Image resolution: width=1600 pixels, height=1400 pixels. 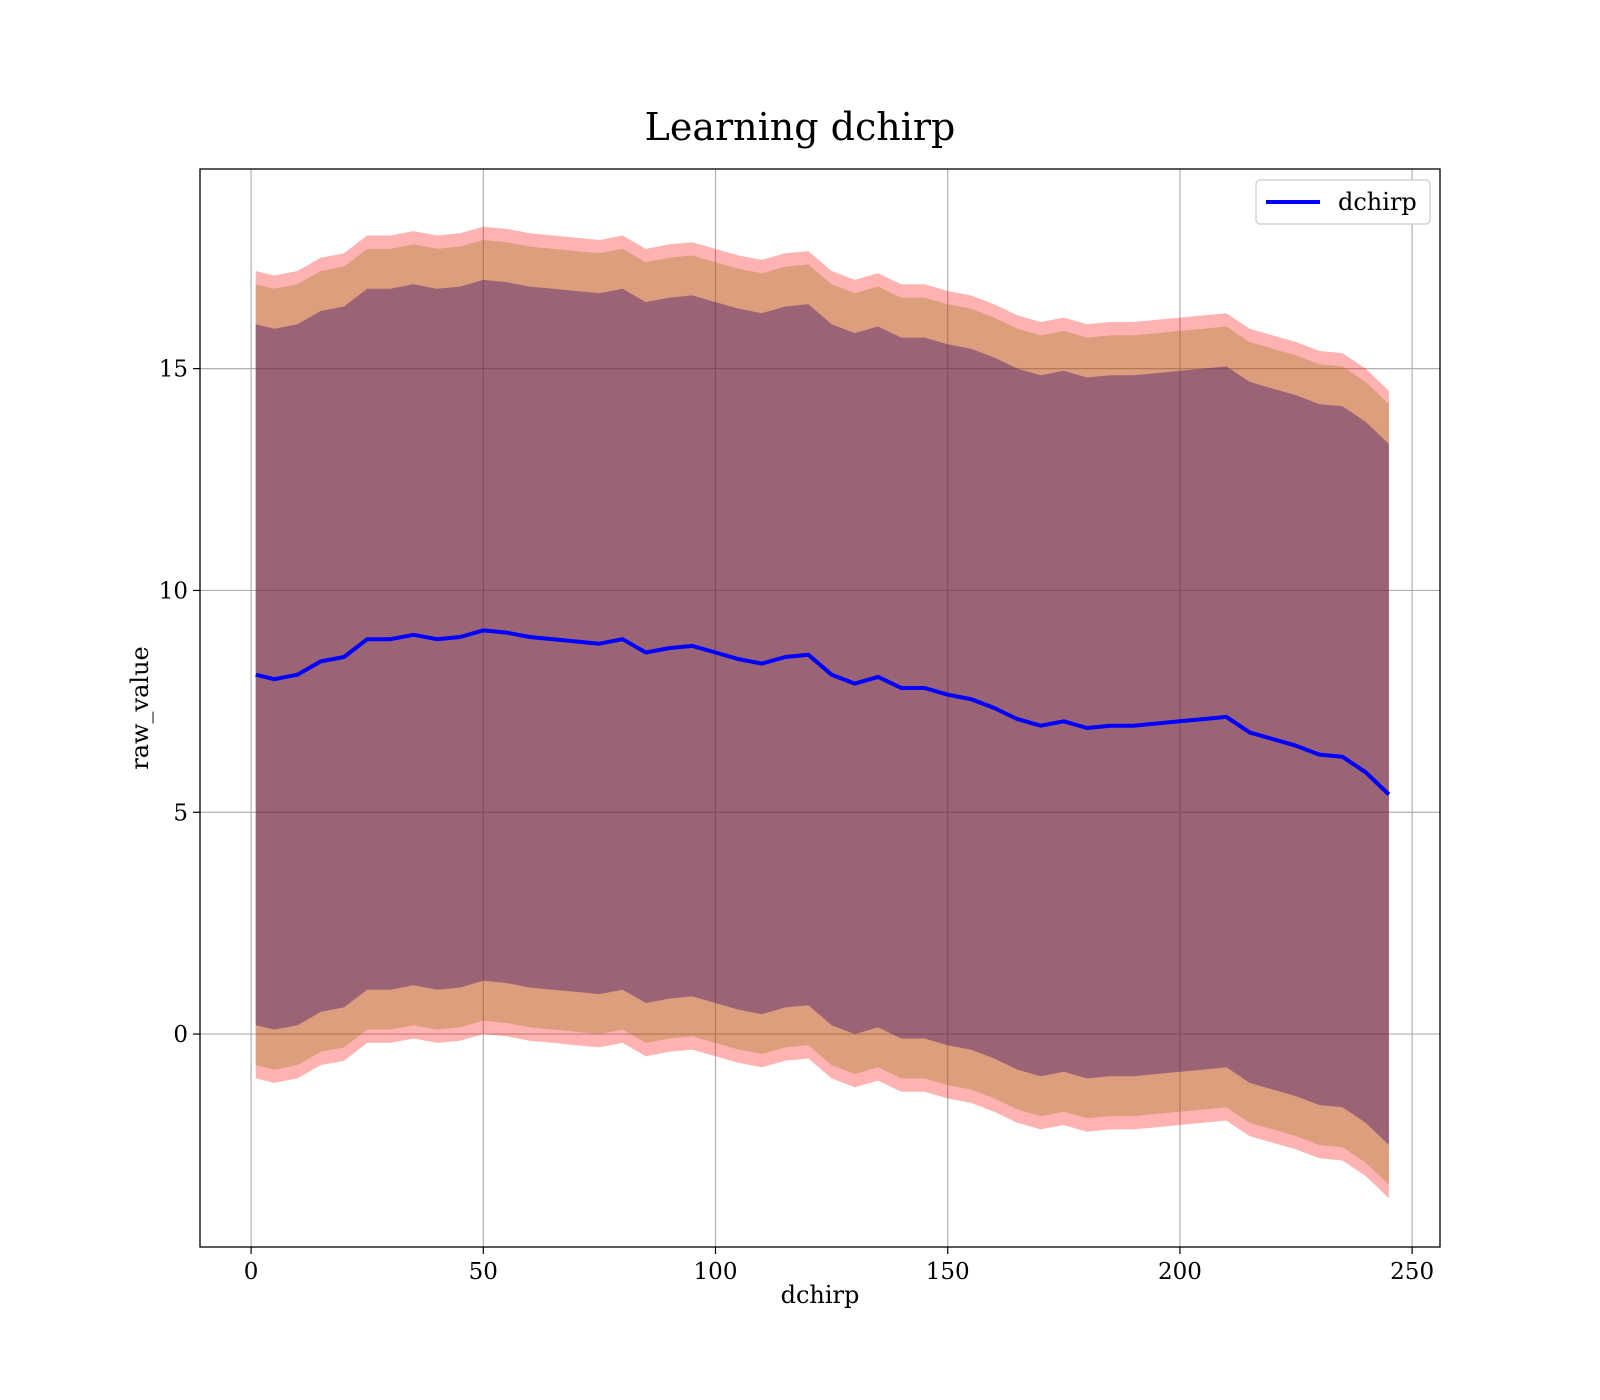 What do you see at coordinates (1377, 202) in the screenshot?
I see `legend-label-dchirp: dchirp` at bounding box center [1377, 202].